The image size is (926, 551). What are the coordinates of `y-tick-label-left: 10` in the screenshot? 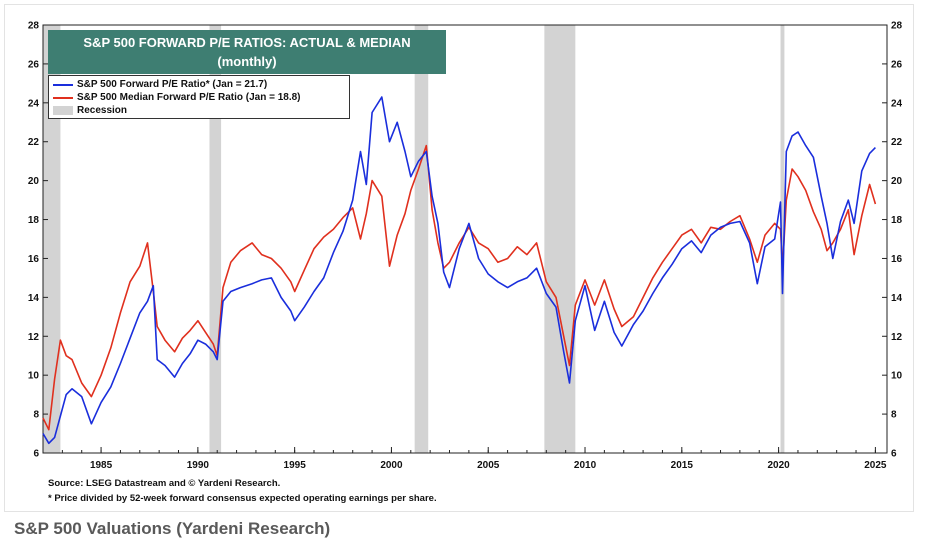 It's located at (34, 376).